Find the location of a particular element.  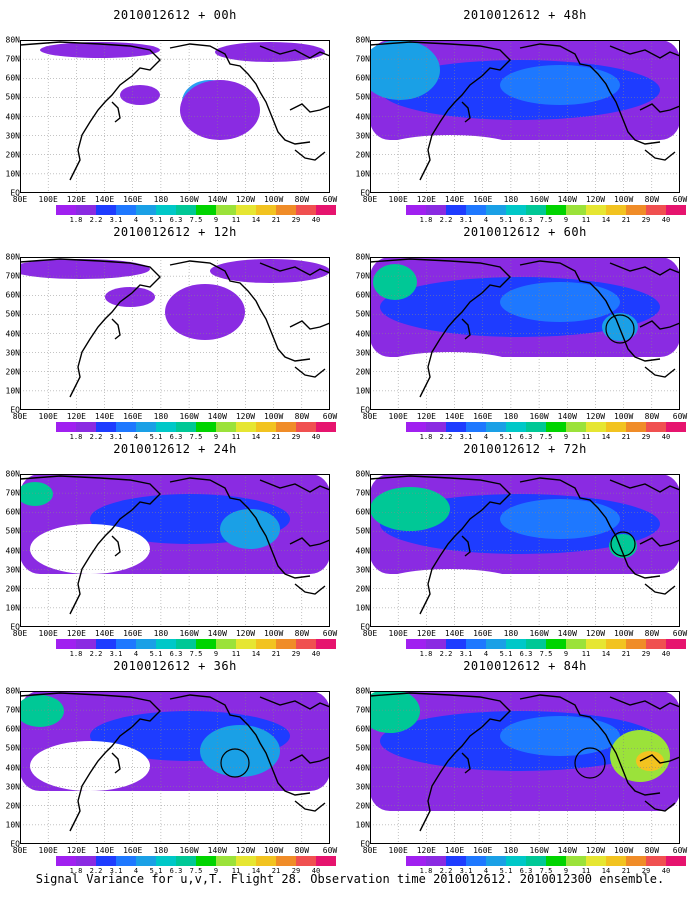

colorbar-label: 6.3 is located at coordinates (176, 654).